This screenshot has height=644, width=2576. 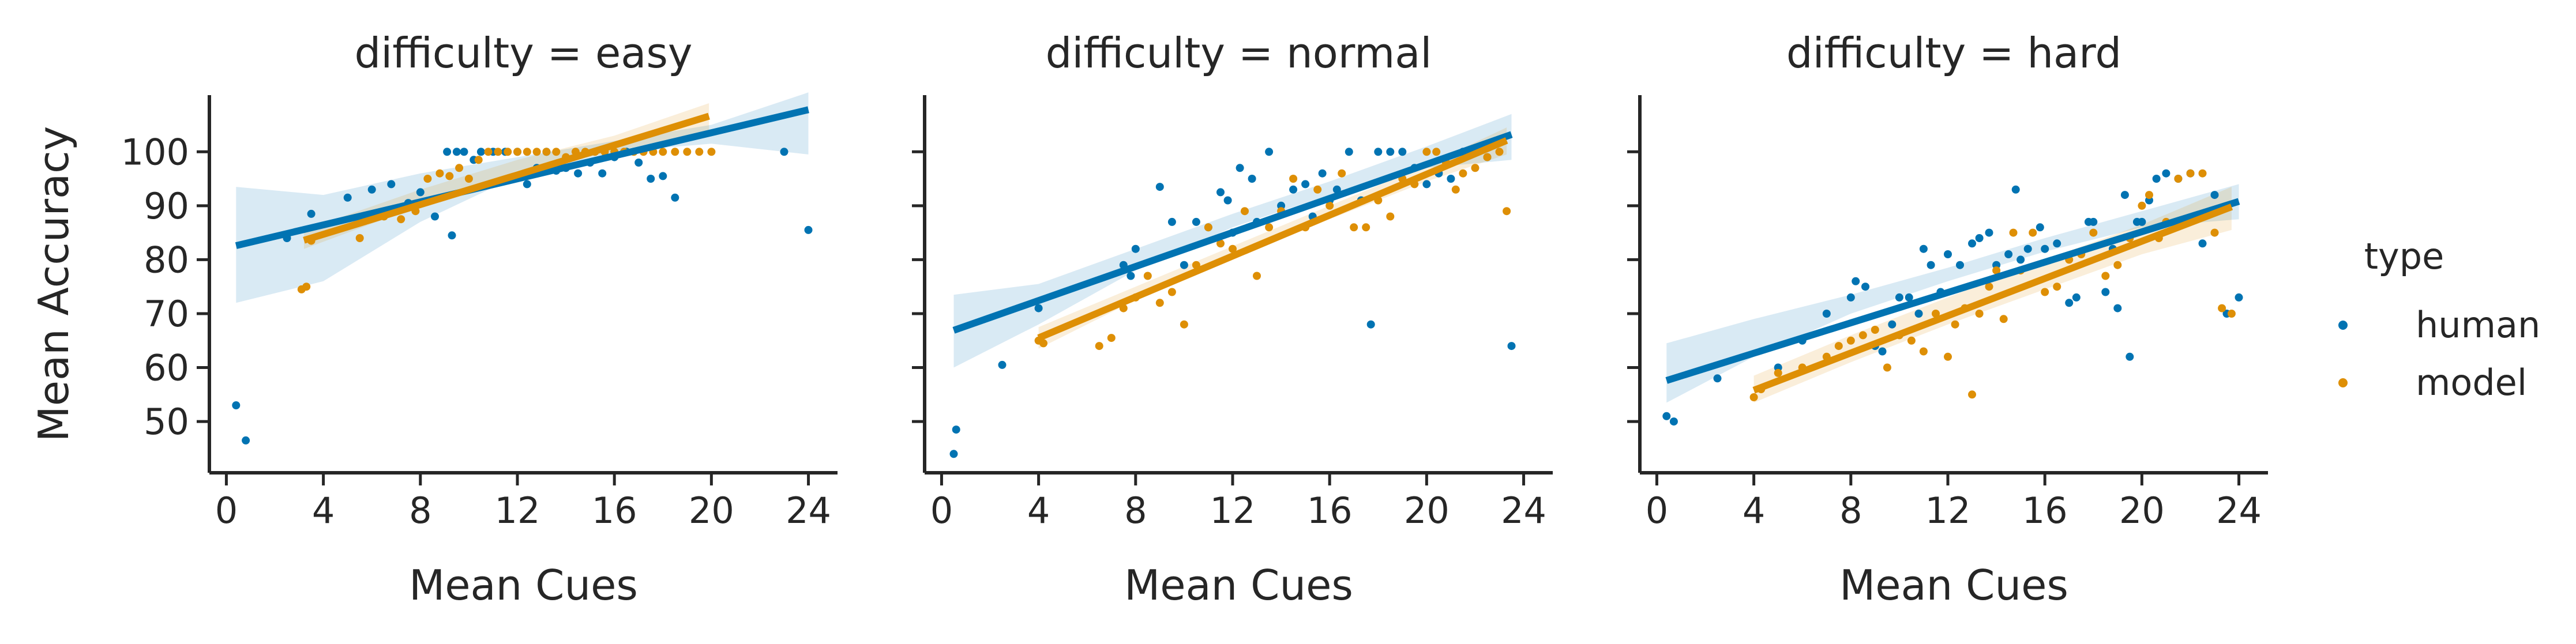 I want to click on legend-label-model: model, so click(x=2471, y=382).